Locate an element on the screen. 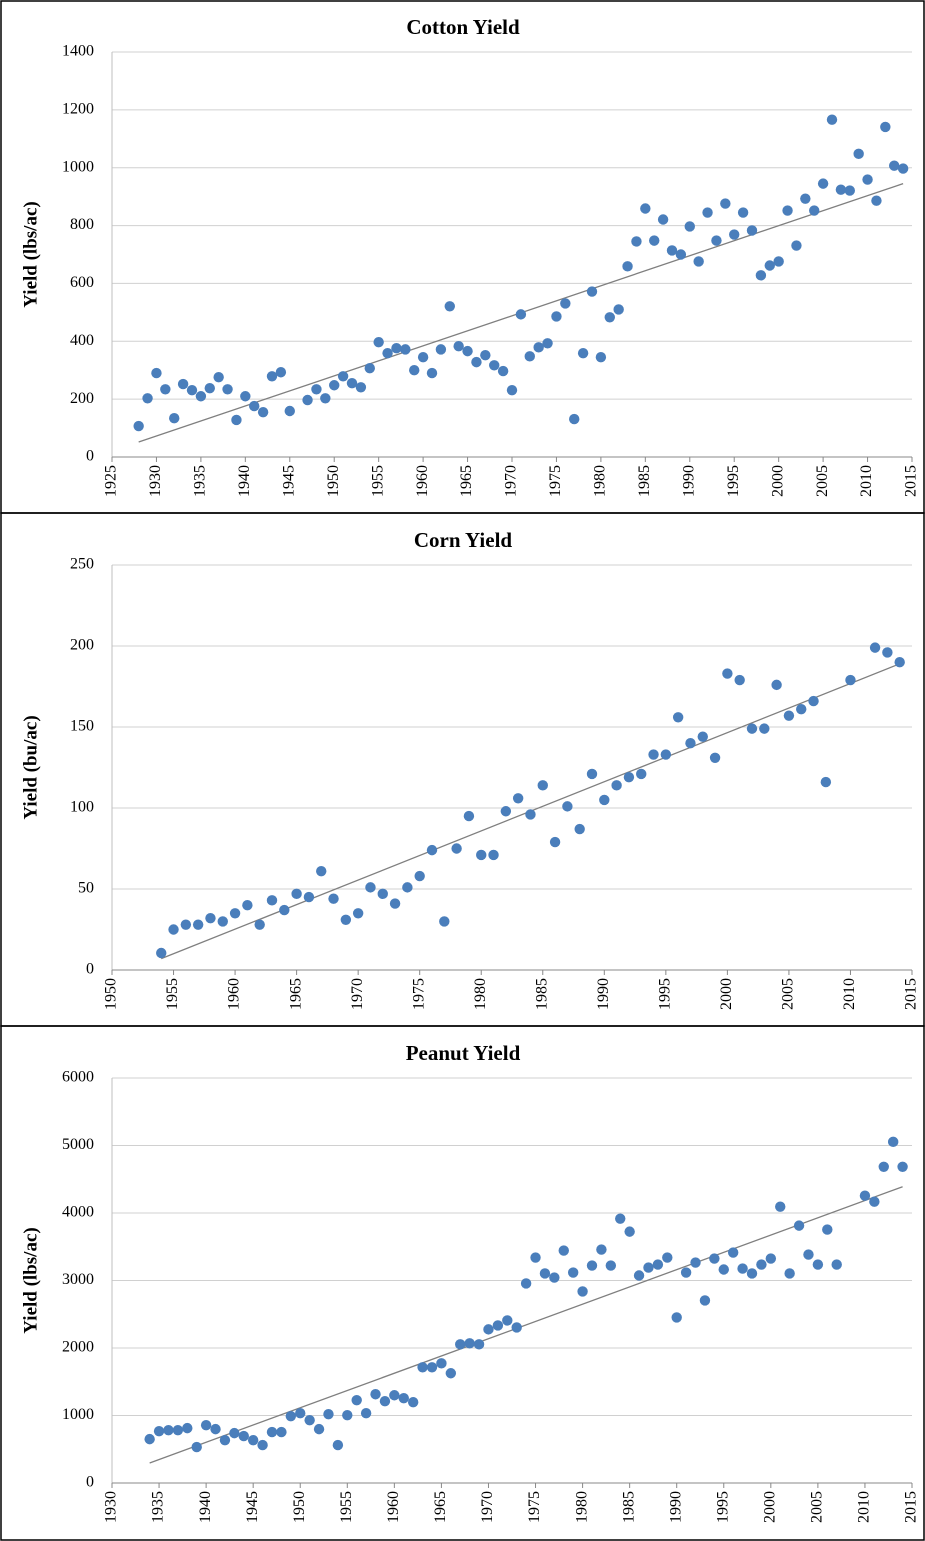  x-tick-label: 1980 is located at coordinates (581, 1507).